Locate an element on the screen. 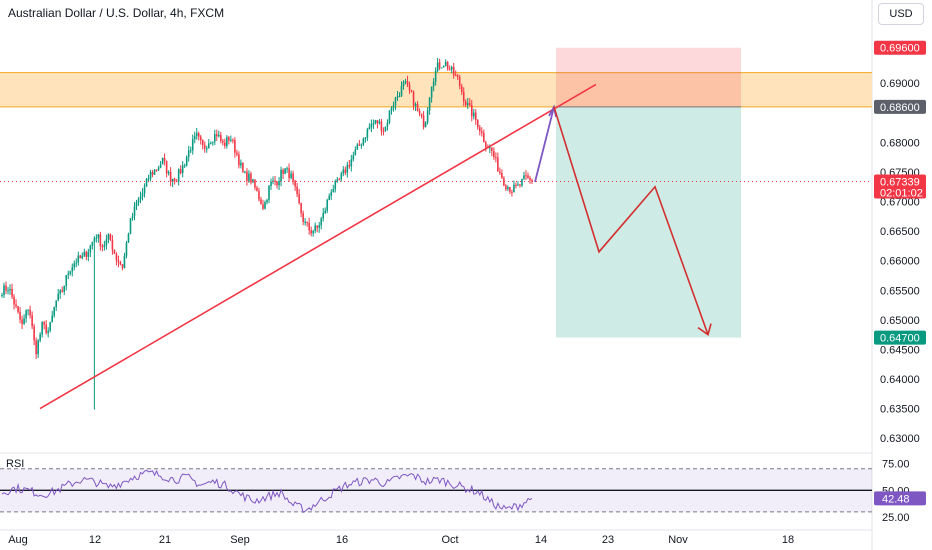 This screenshot has width=932, height=550. price-tick-label: 0.64000 is located at coordinates (900, 380).